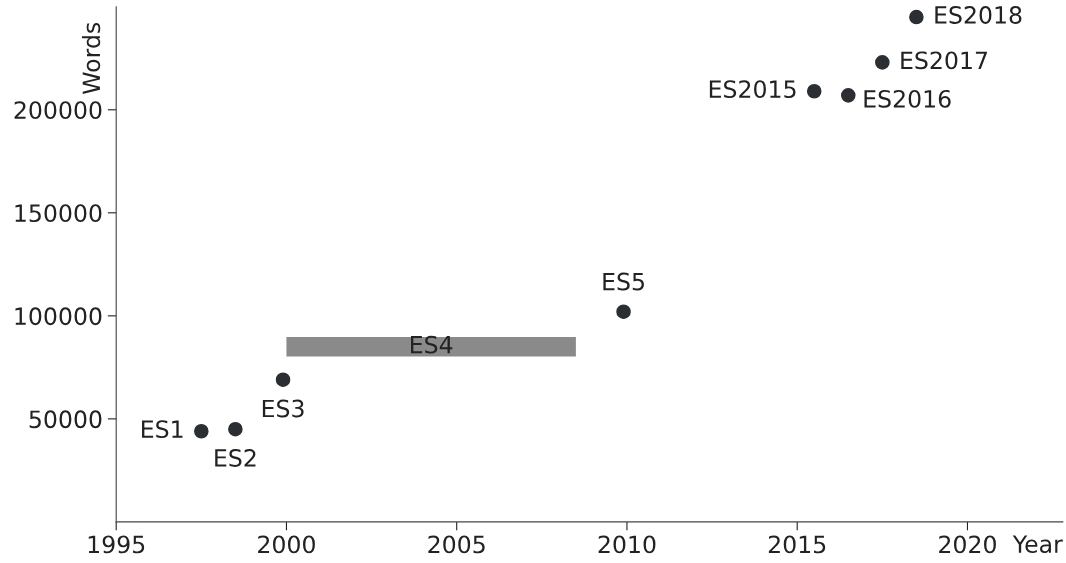 The image size is (1066, 563). Describe the element at coordinates (797, 544) in the screenshot. I see `x-tick-label: 2015` at that location.